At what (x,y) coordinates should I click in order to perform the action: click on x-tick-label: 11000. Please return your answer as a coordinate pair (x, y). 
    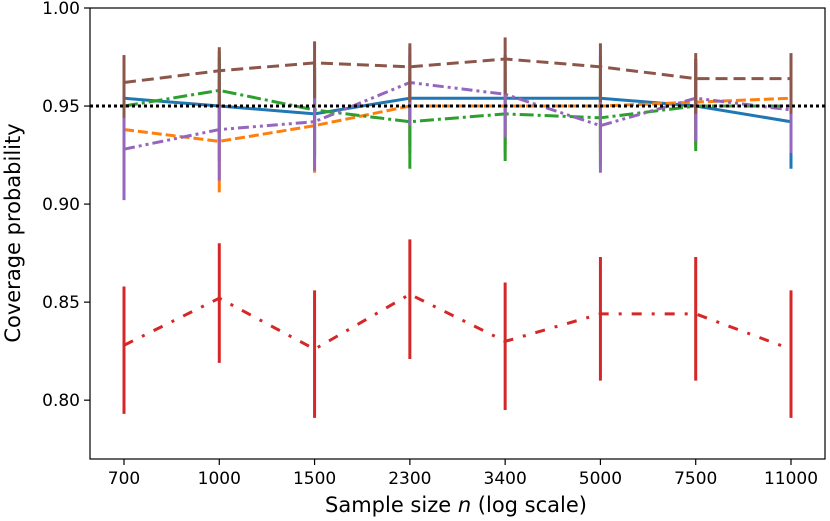
    Looking at the image, I should click on (791, 479).